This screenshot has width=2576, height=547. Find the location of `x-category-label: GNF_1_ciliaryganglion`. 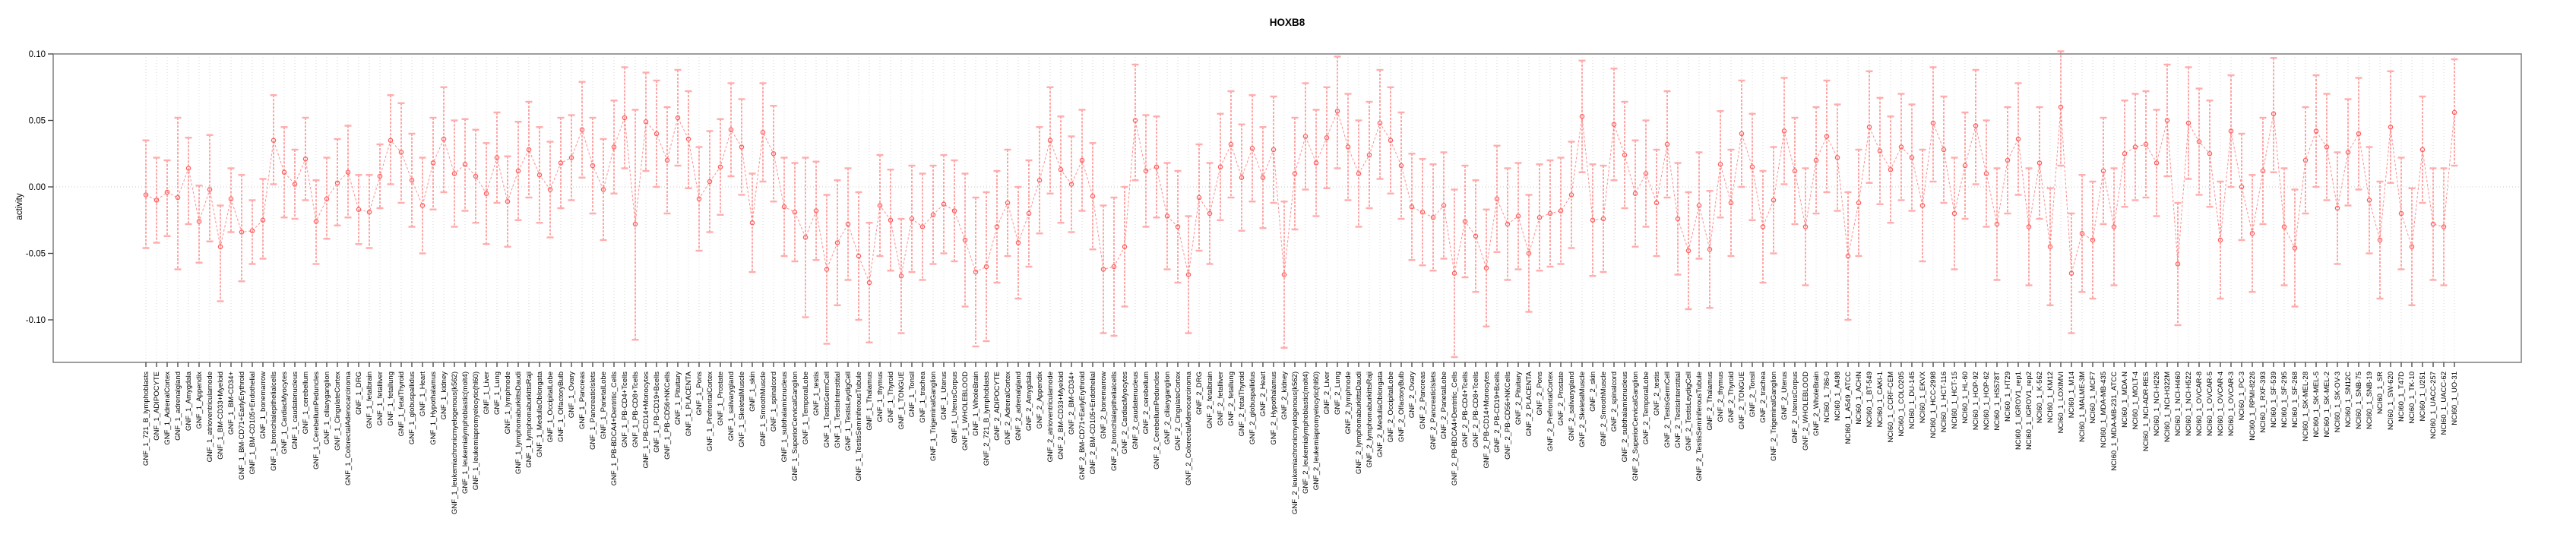

x-category-label: GNF_1_ciliaryganglion is located at coordinates (327, 408).